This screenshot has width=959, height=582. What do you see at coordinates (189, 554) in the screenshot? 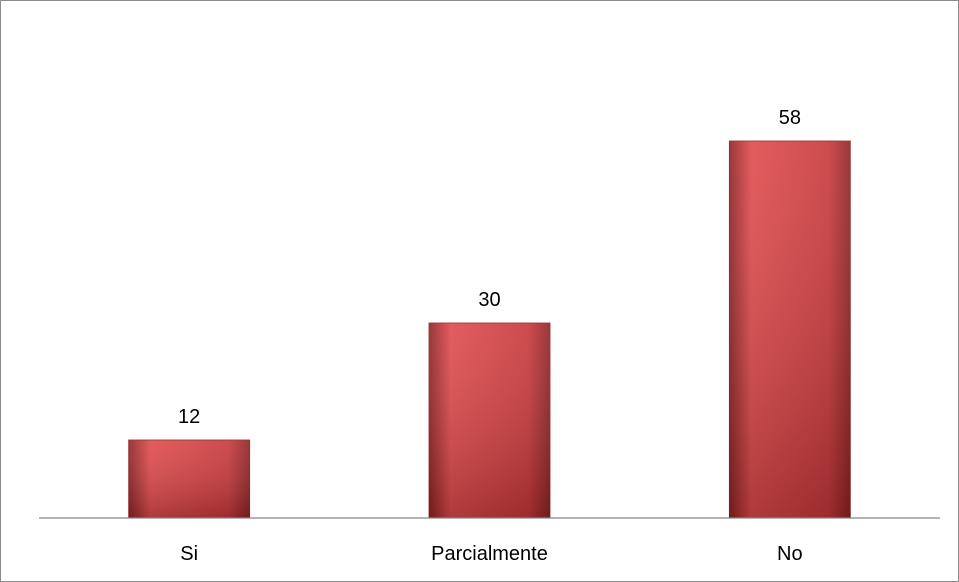
I see `x-tick-label-si: Si` at bounding box center [189, 554].